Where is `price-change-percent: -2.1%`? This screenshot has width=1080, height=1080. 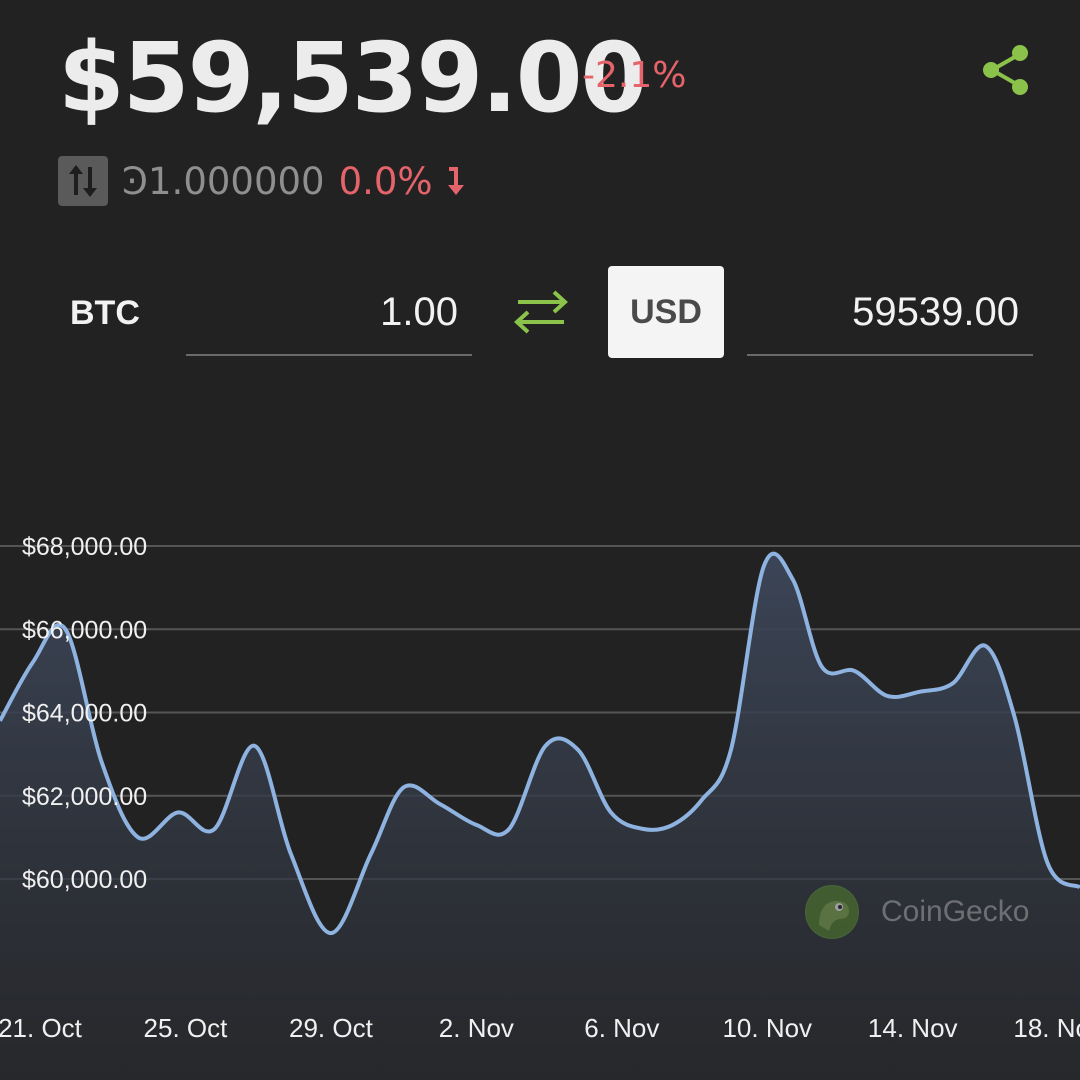
price-change-percent: -2.1% is located at coordinates (634, 75).